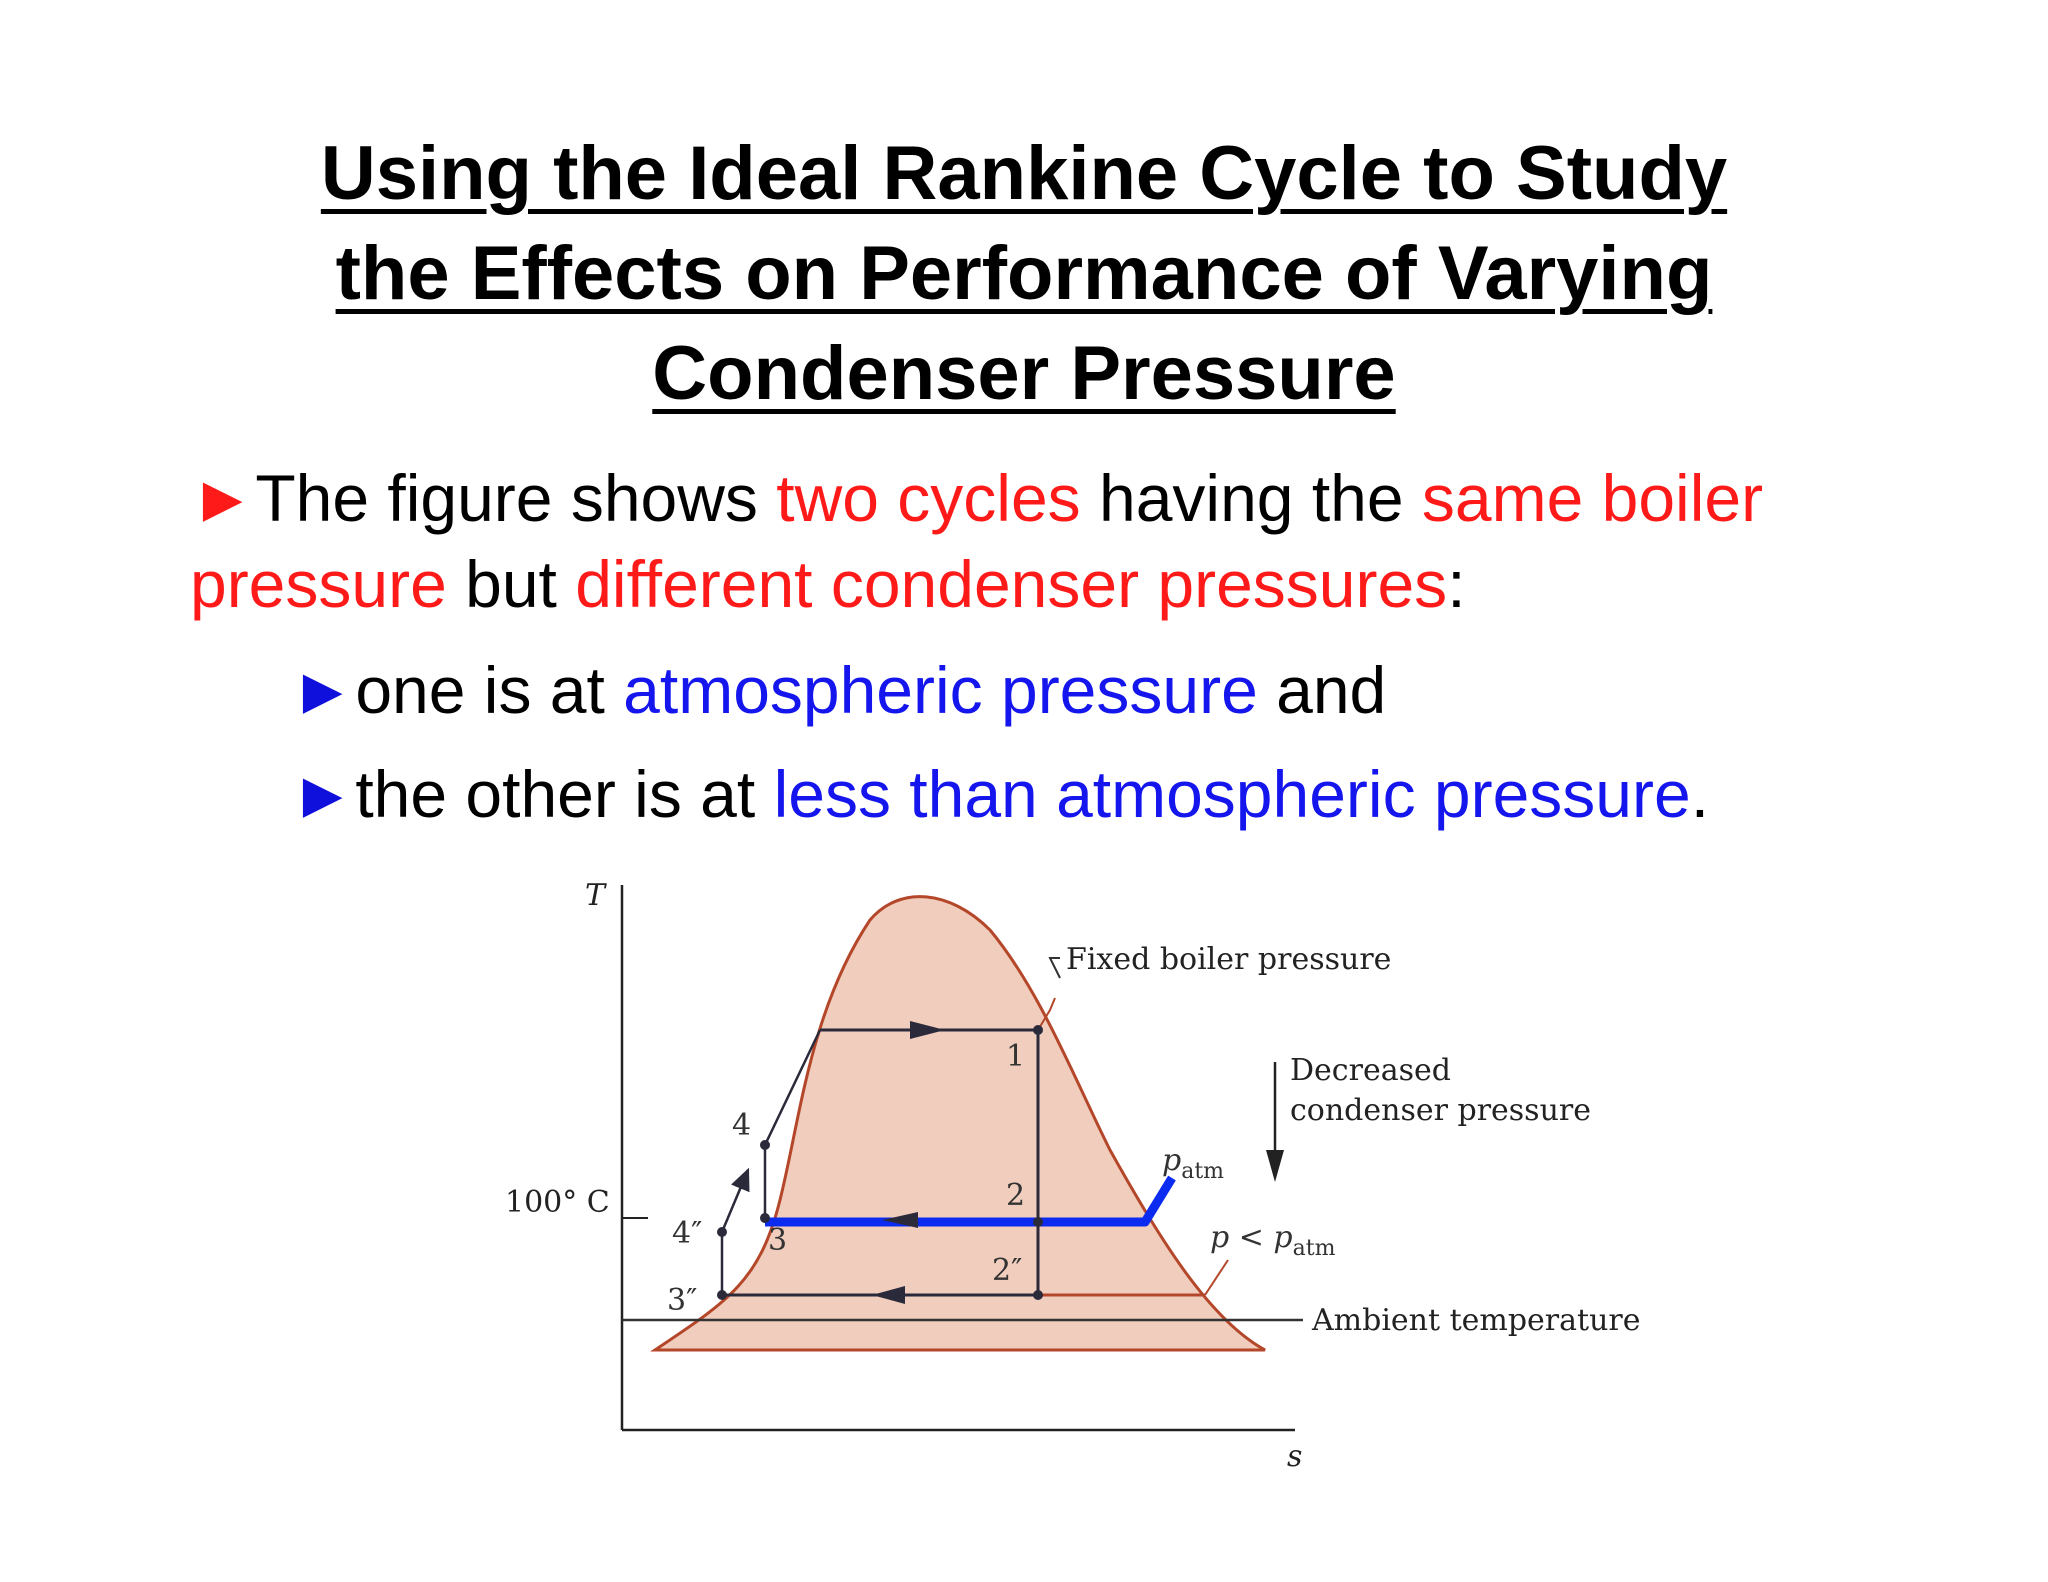 Image resolution: width=2048 pixels, height=1582 pixels. Describe the element at coordinates (1015, 1056) in the screenshot. I see `state-label-1: 1` at that location.